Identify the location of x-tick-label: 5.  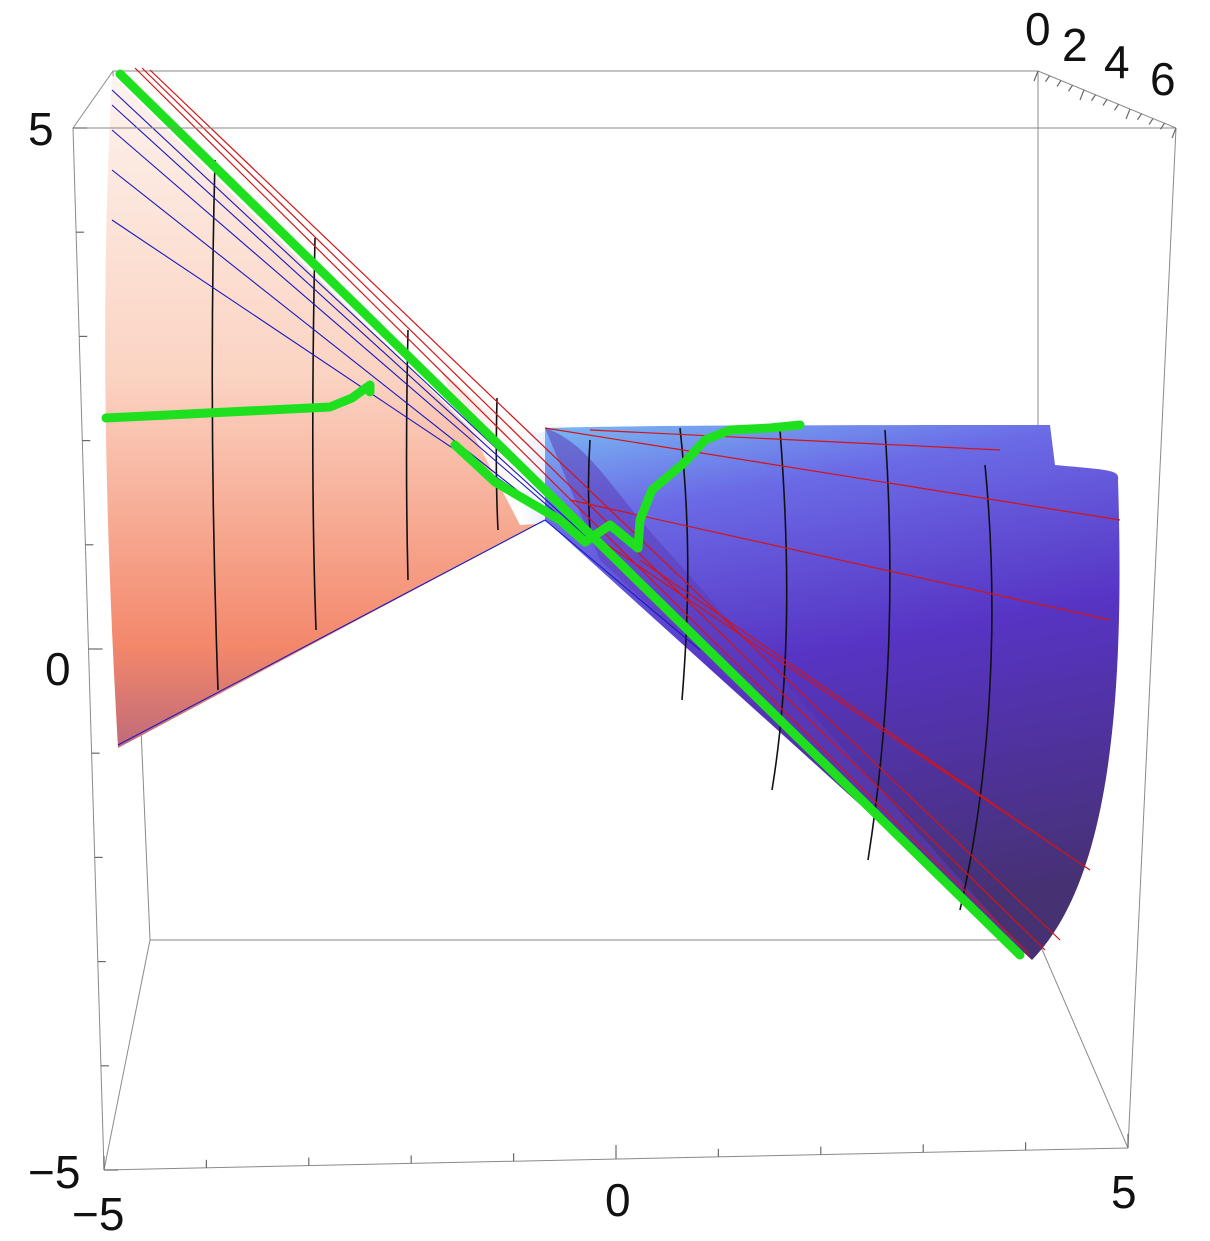
(1124, 1192).